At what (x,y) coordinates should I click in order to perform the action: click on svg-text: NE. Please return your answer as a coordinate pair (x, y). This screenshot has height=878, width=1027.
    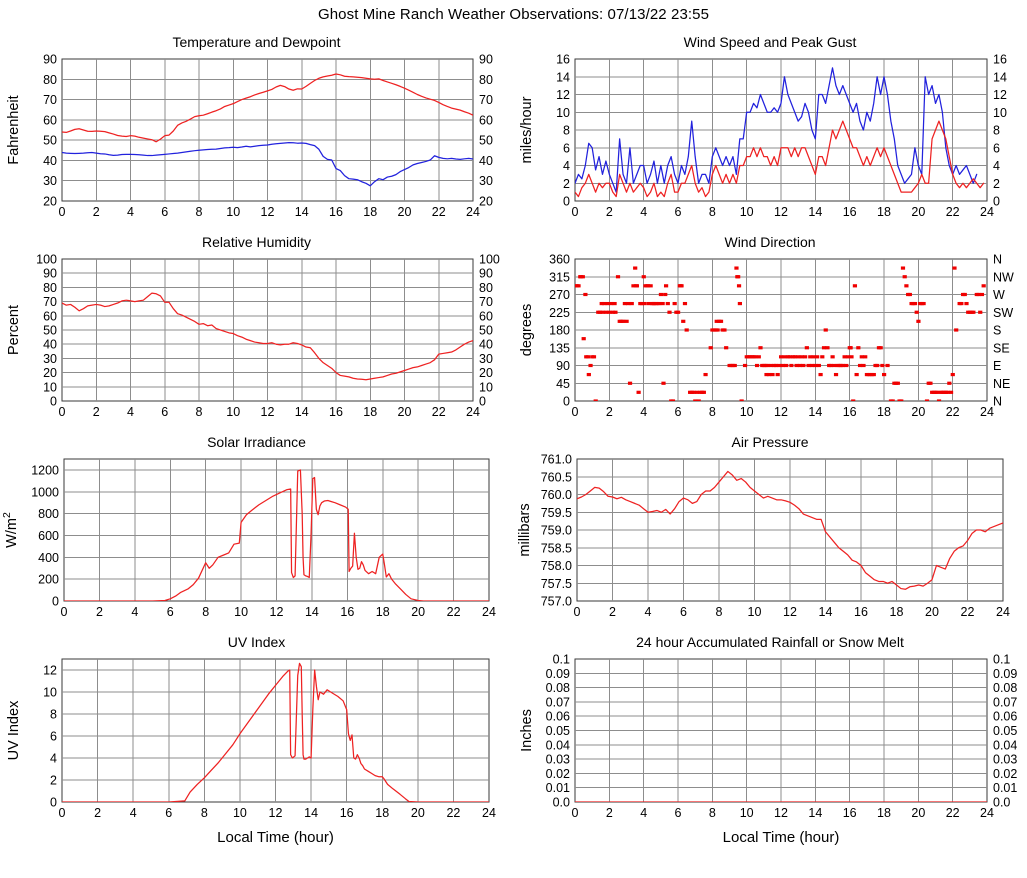
    Looking at the image, I should click on (1001, 384).